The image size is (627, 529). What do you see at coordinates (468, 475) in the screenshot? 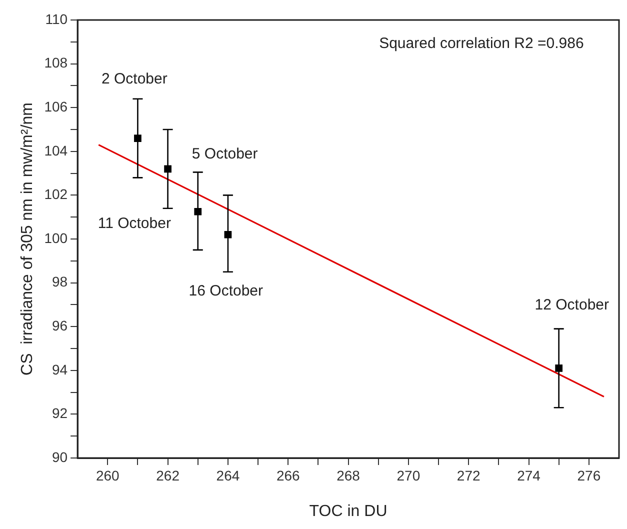
I see `x-tick-label: 272` at bounding box center [468, 475].